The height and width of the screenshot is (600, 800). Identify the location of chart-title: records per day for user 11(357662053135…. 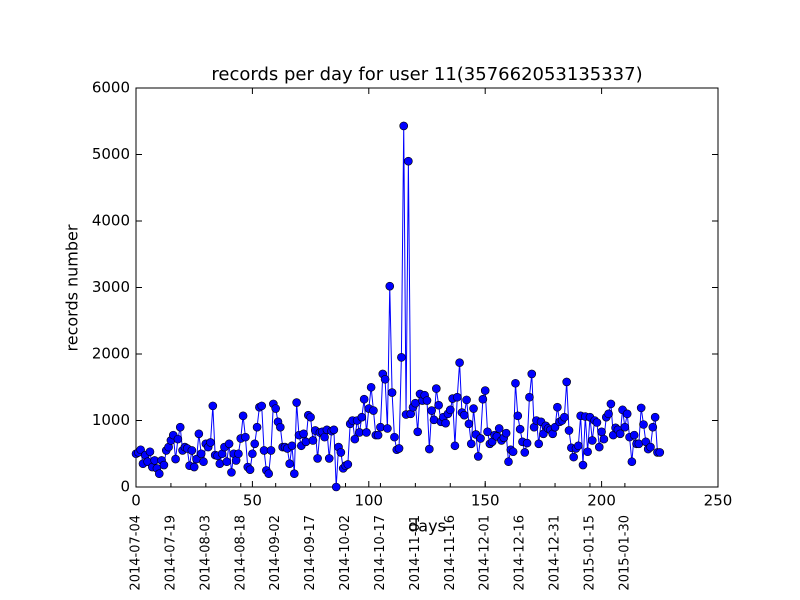
(426, 74).